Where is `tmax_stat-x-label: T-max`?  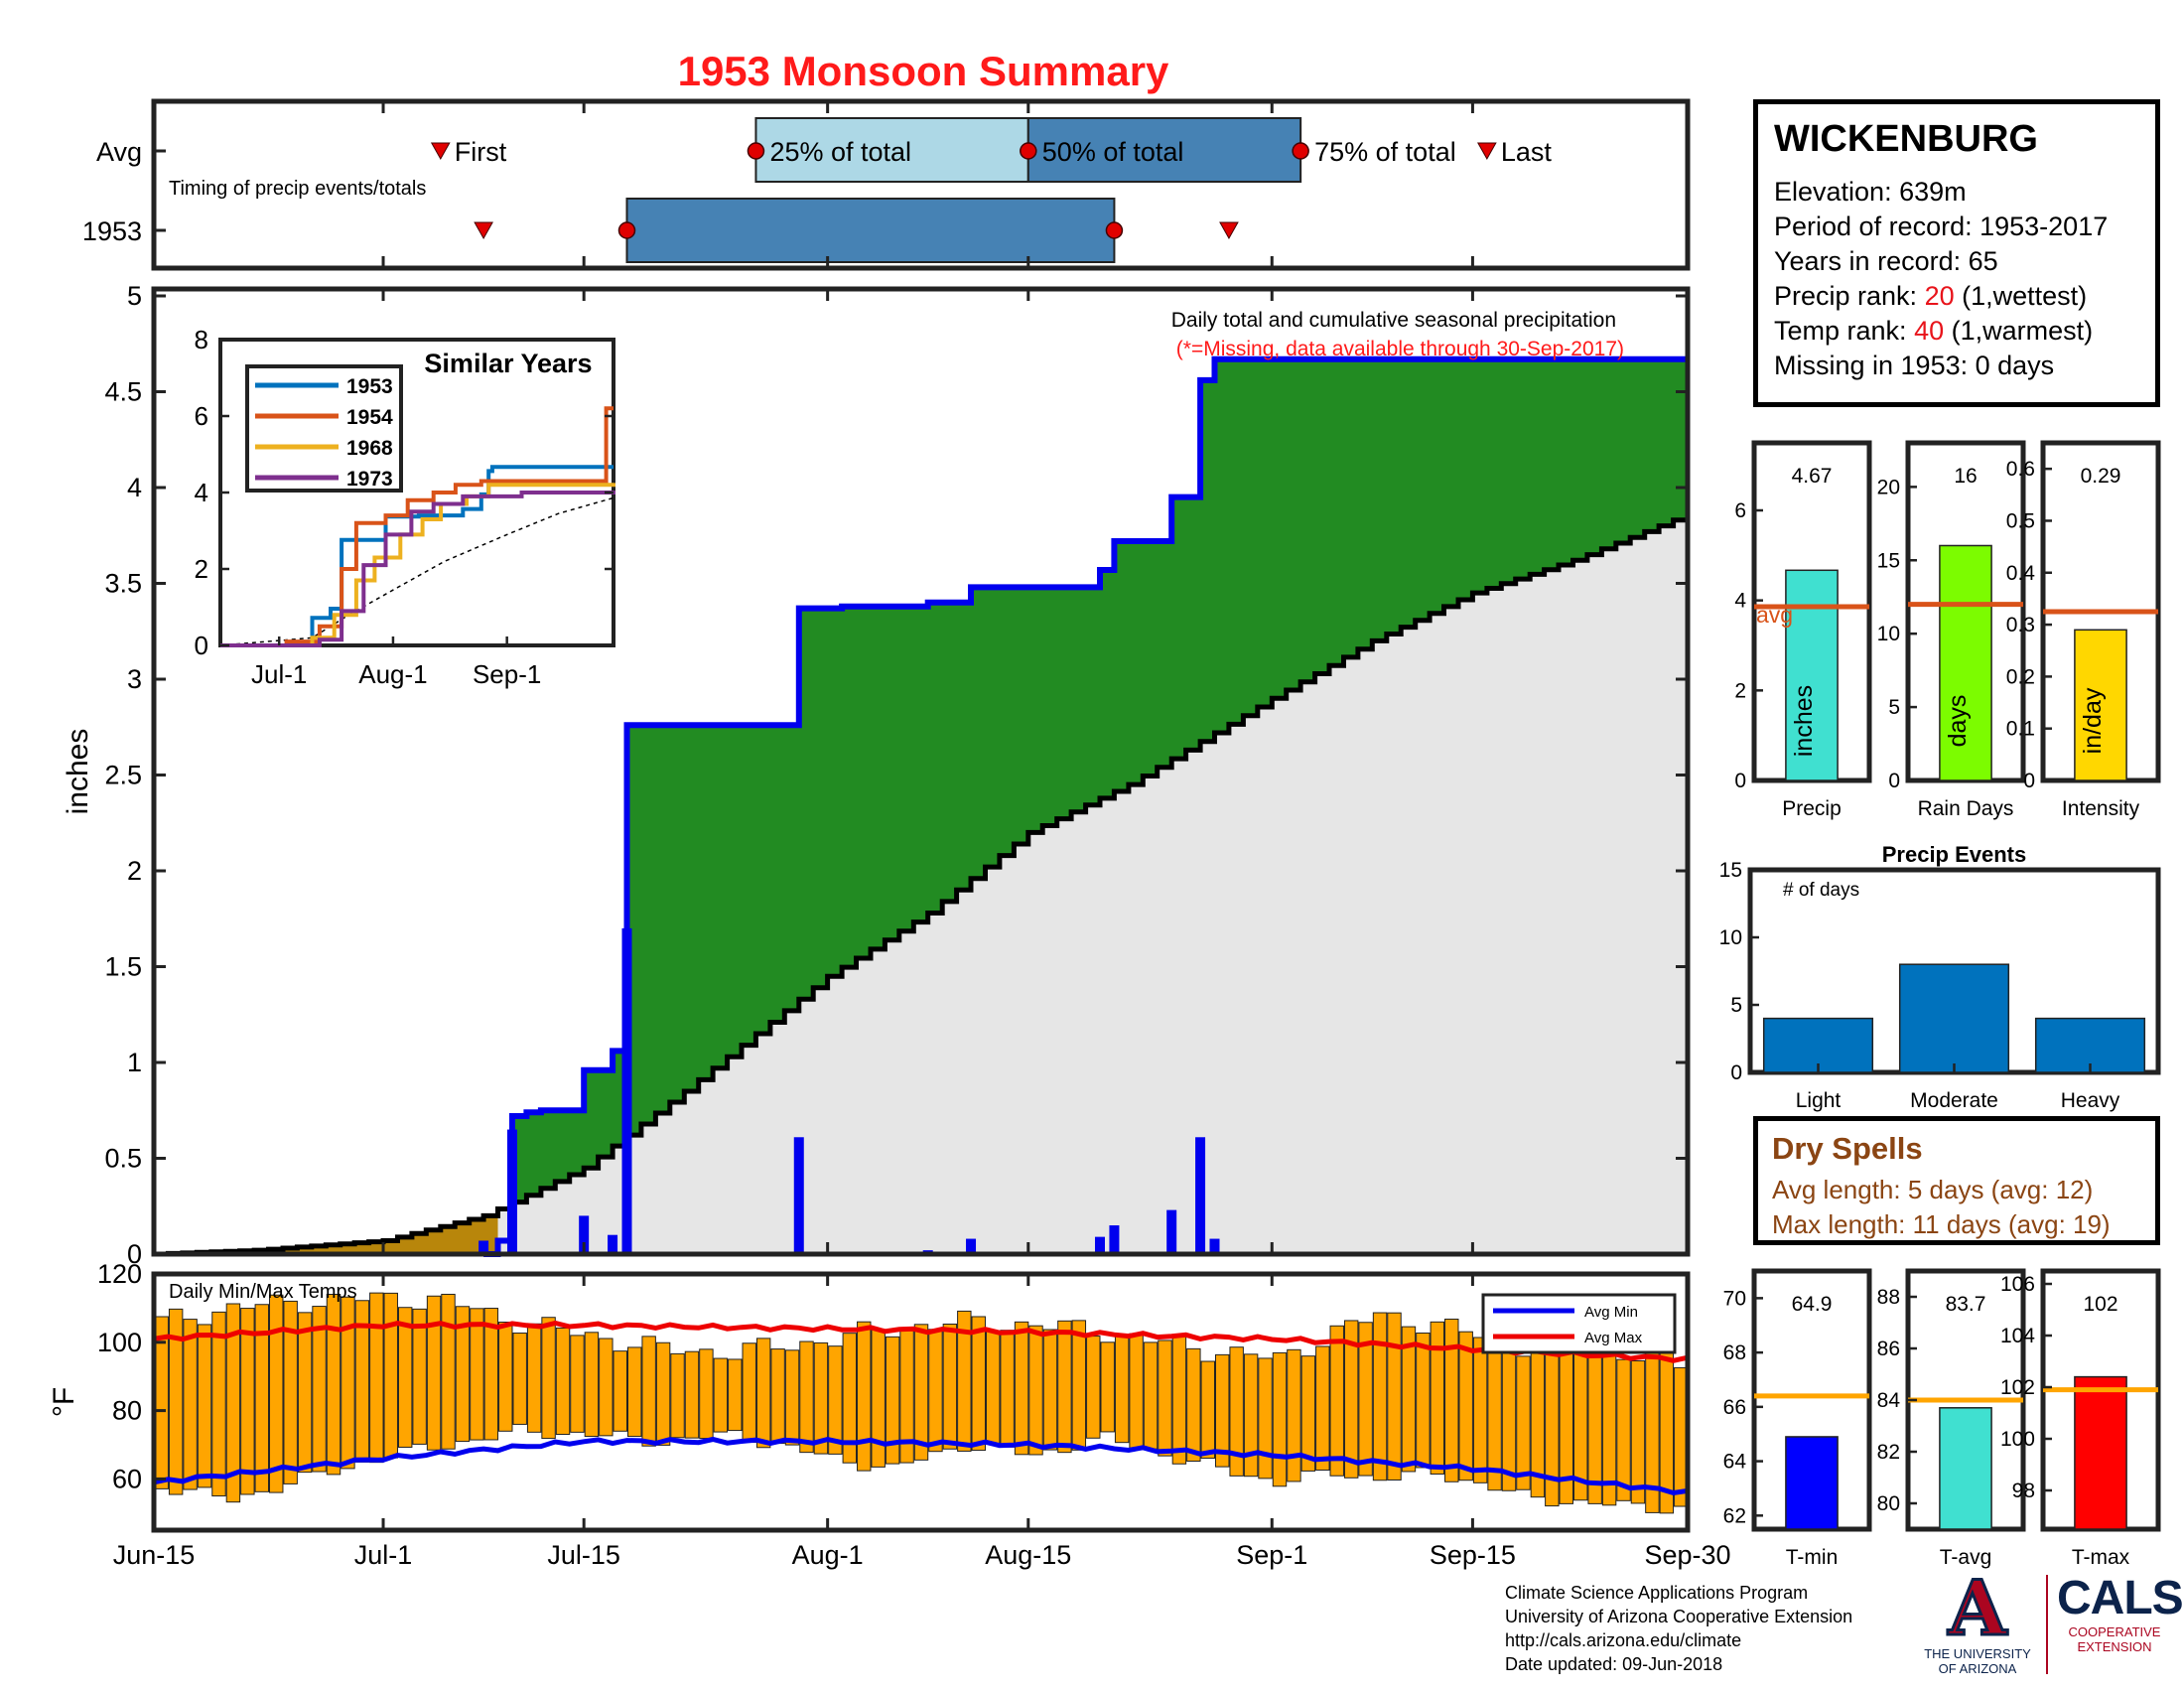 tmax_stat-x-label: T-max is located at coordinates (2101, 1557).